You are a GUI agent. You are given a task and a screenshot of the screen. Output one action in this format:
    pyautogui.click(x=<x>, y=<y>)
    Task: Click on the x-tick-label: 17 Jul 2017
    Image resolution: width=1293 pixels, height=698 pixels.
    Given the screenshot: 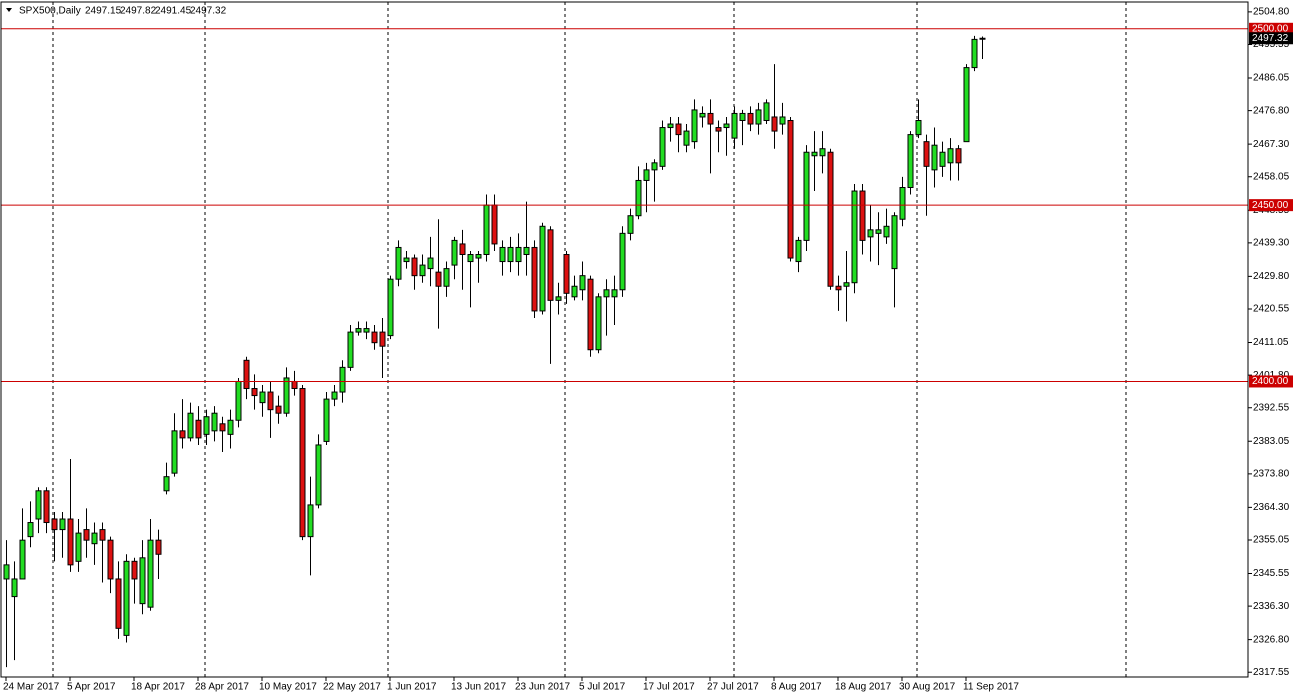 What is the action you would take?
    pyautogui.click(x=669, y=687)
    